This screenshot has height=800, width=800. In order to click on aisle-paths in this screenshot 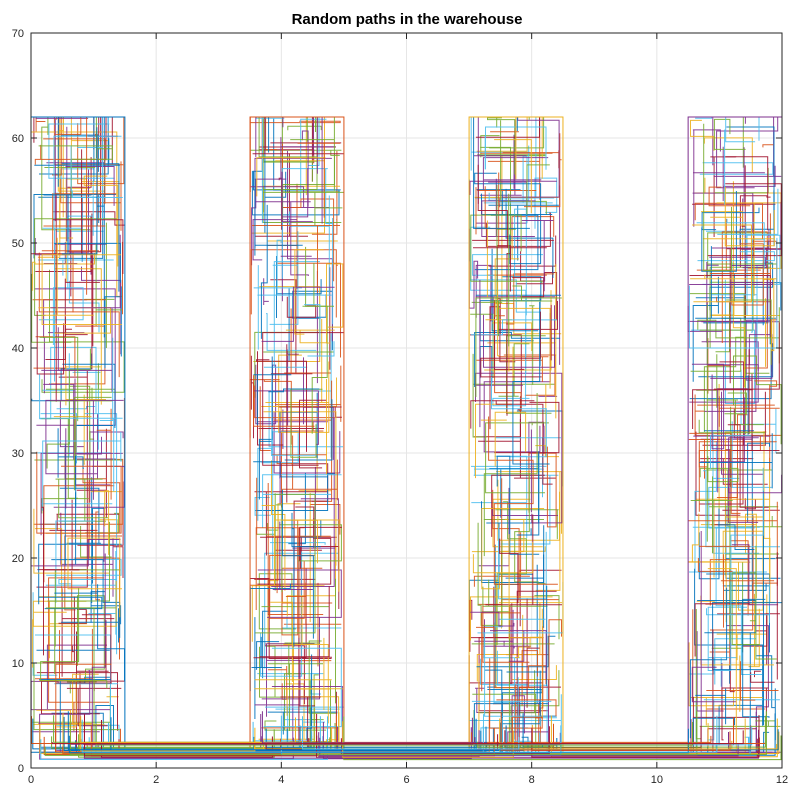, I will do `click(735, 434)`.